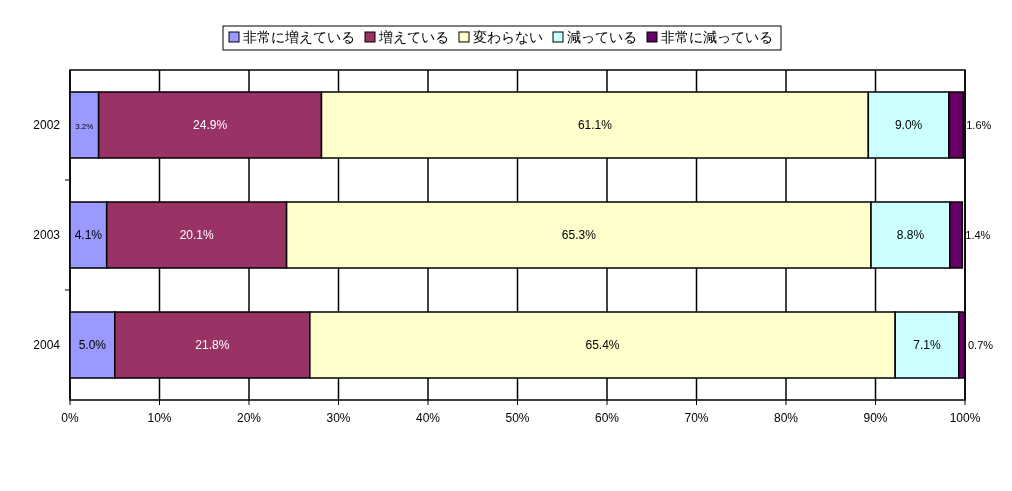  I want to click on x-tick-label: 20%, so click(249, 418).